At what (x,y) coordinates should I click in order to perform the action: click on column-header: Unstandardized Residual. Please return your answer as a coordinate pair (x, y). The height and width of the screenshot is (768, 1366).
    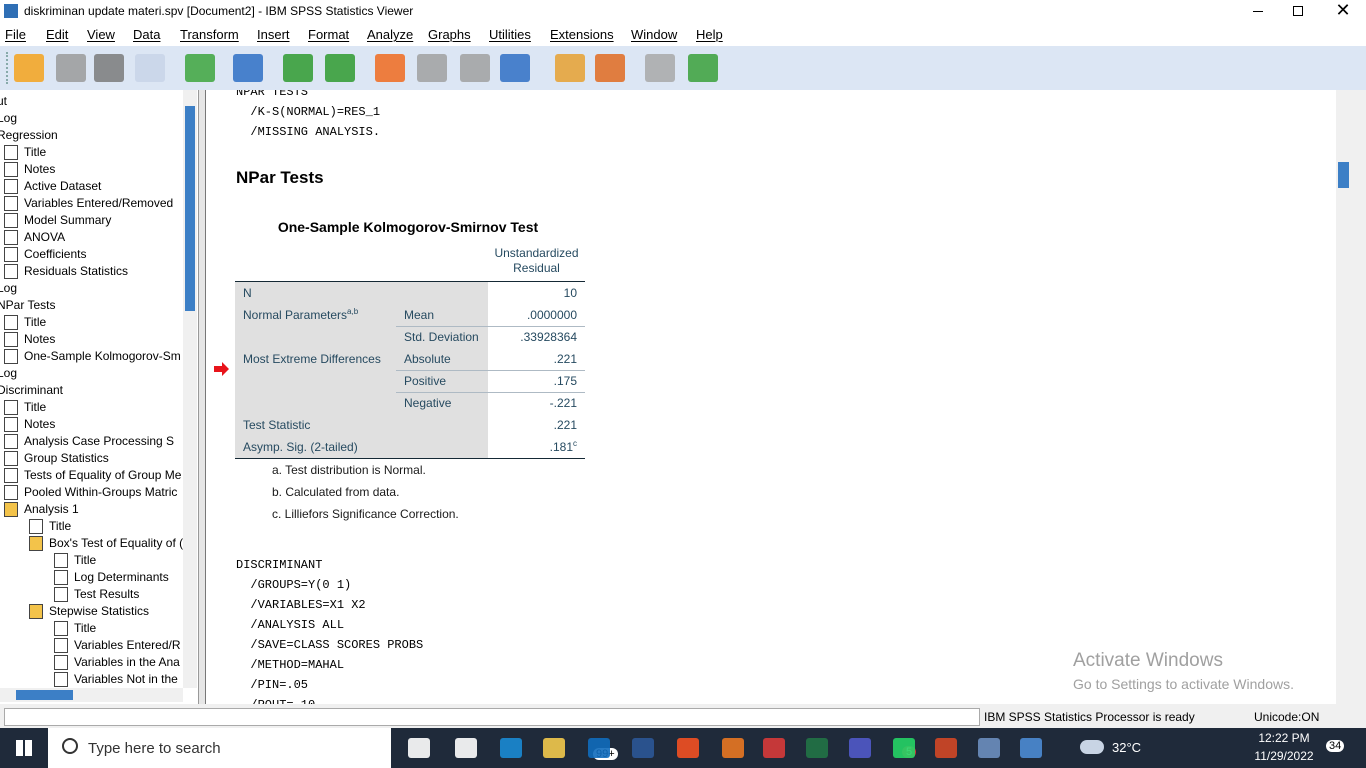
    Looking at the image, I should click on (536, 260).